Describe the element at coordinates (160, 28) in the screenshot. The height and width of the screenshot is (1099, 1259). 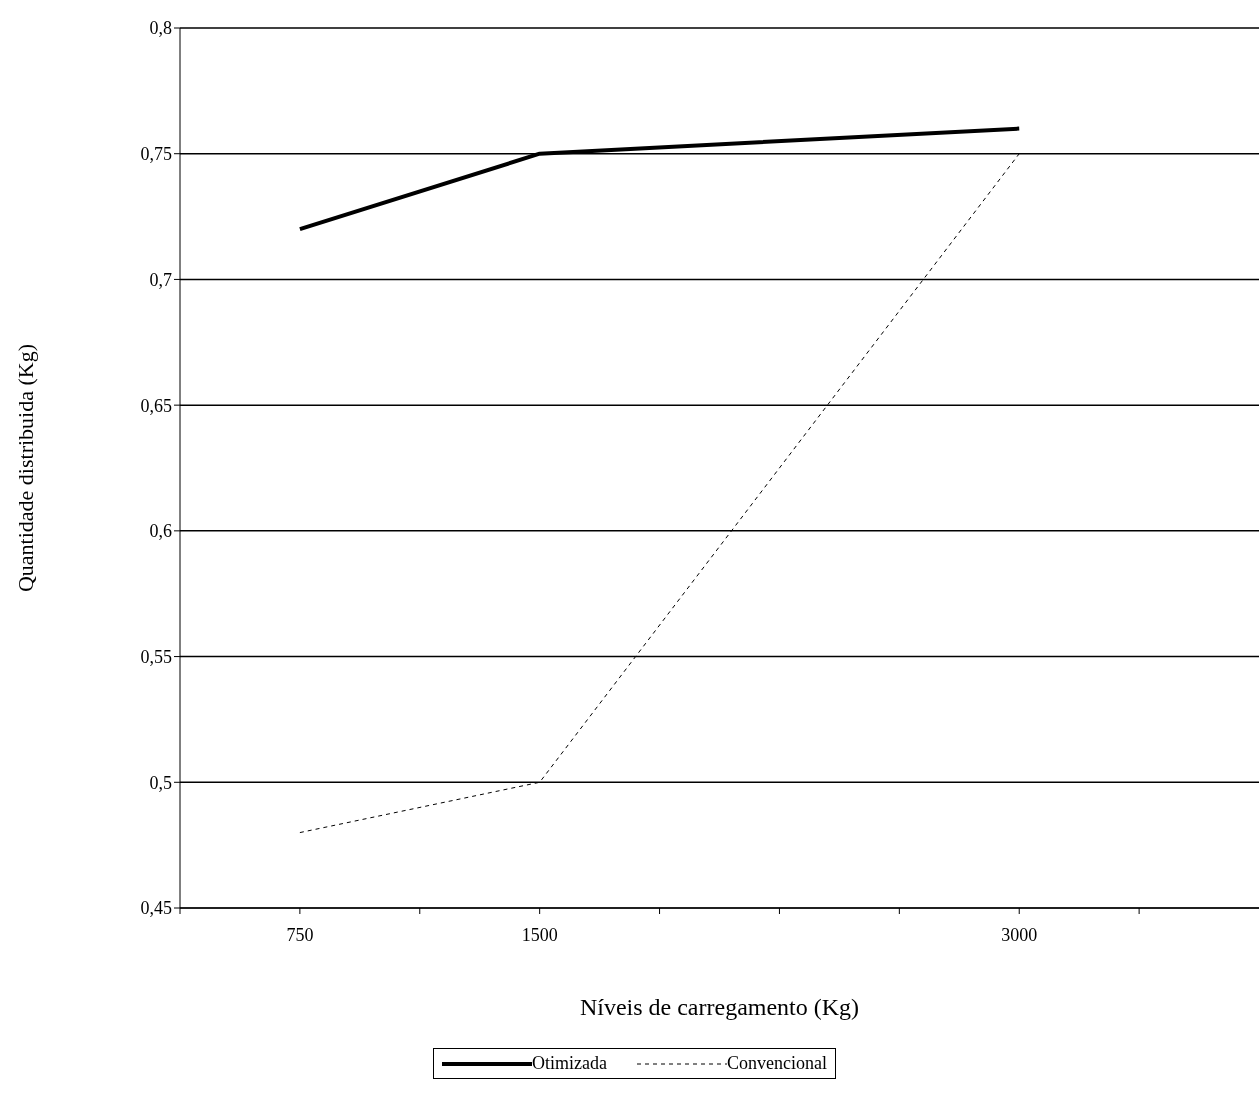
I see `y-tick-label: 0,8` at that location.